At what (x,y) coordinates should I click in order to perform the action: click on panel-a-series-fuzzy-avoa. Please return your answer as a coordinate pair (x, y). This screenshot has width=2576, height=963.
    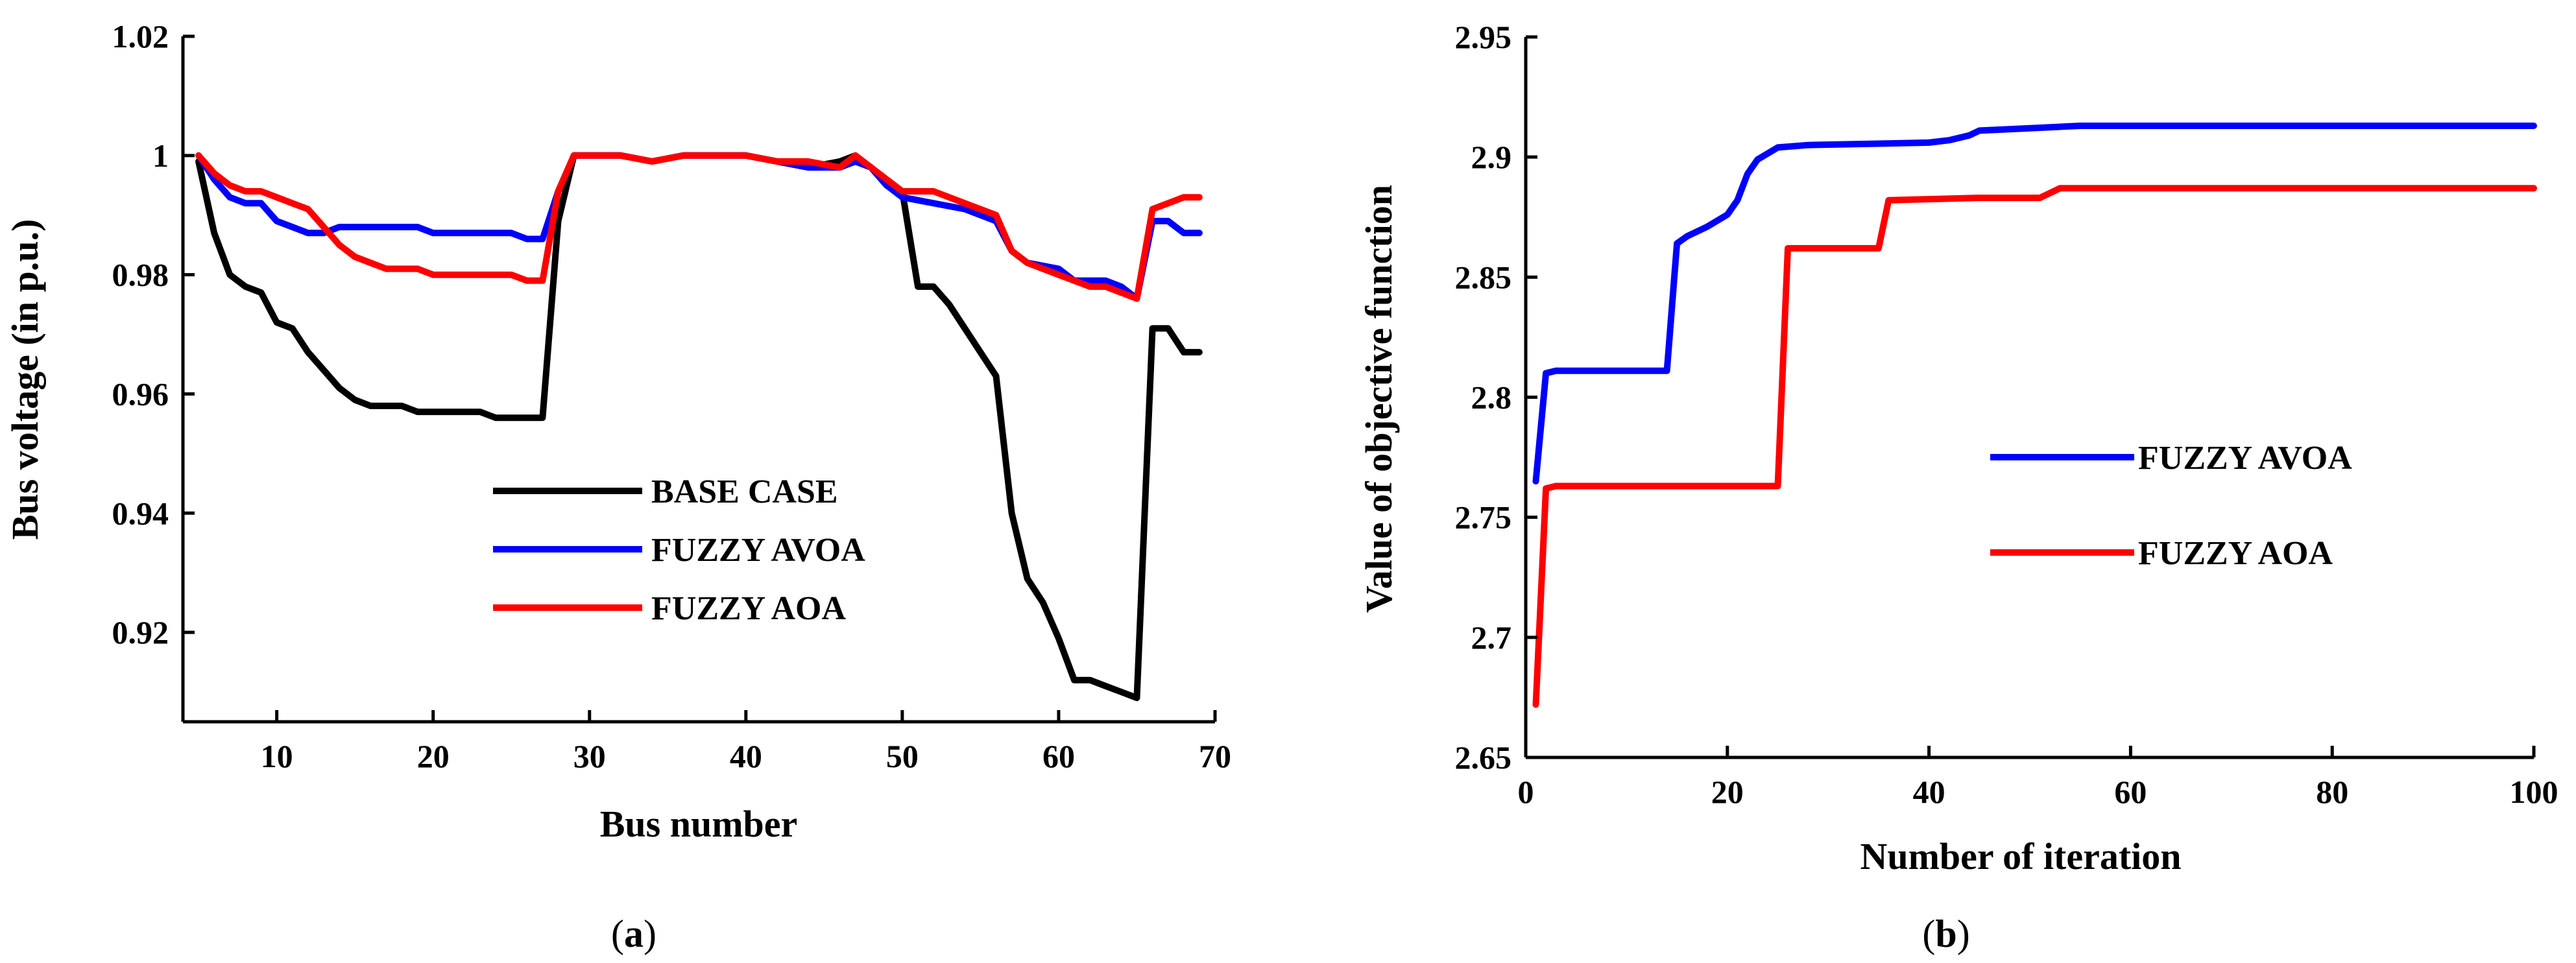
    Looking at the image, I should click on (699, 227).